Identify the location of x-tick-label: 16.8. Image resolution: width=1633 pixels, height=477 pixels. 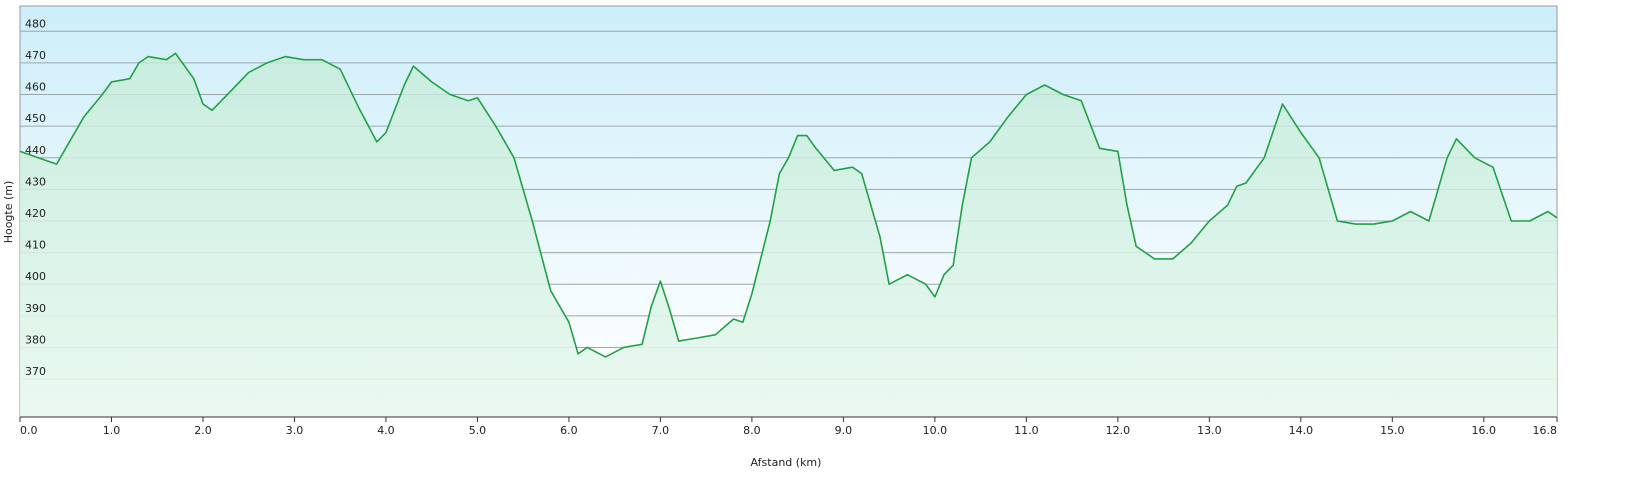
(1545, 430).